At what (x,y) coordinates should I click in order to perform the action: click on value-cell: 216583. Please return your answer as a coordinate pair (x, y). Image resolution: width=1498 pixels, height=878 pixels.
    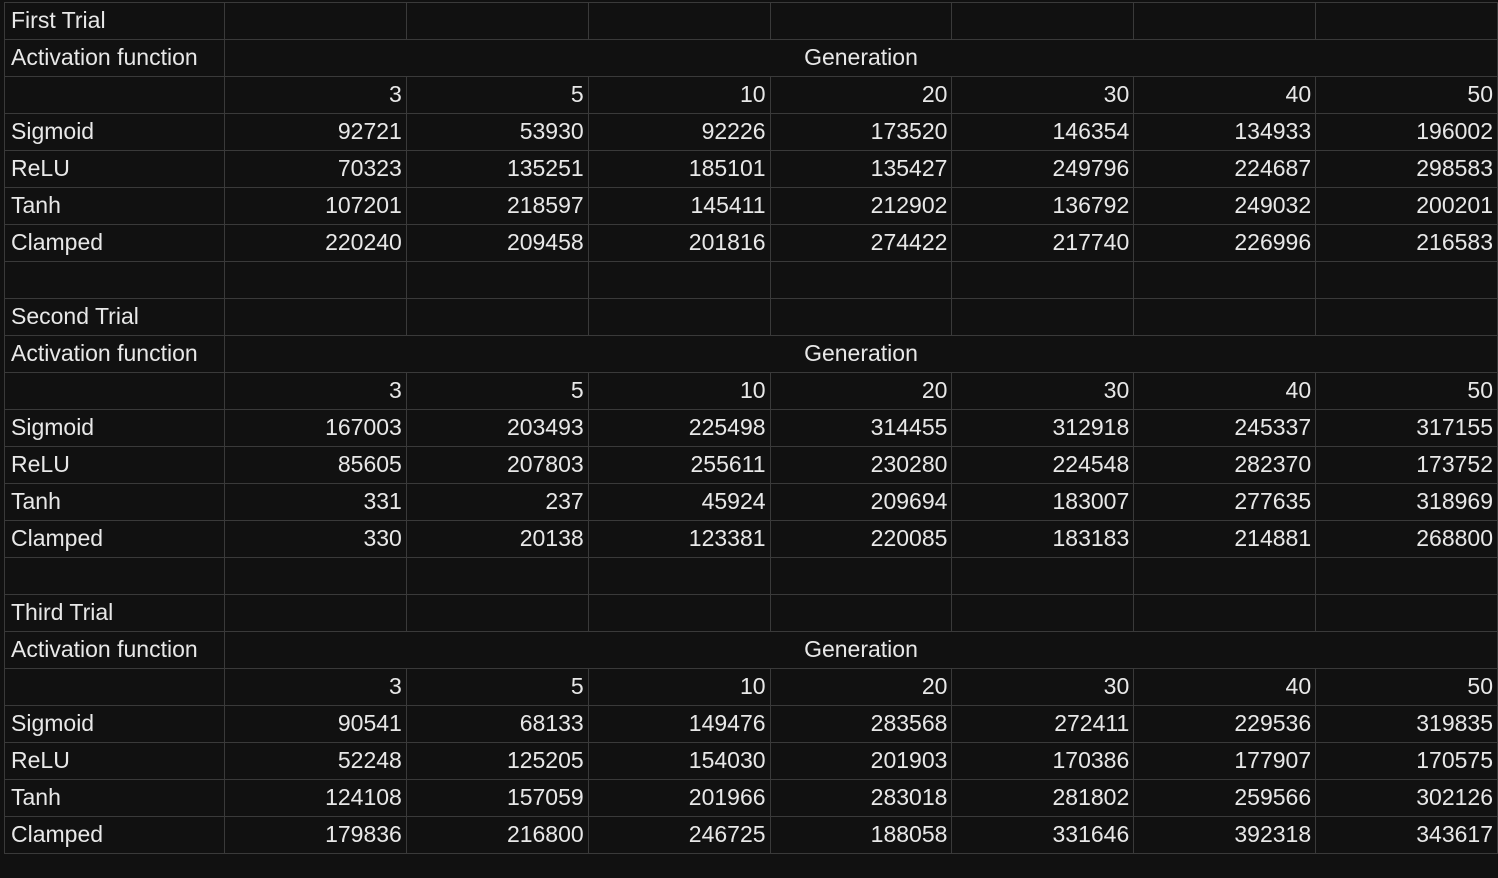
    Looking at the image, I should click on (1406, 243).